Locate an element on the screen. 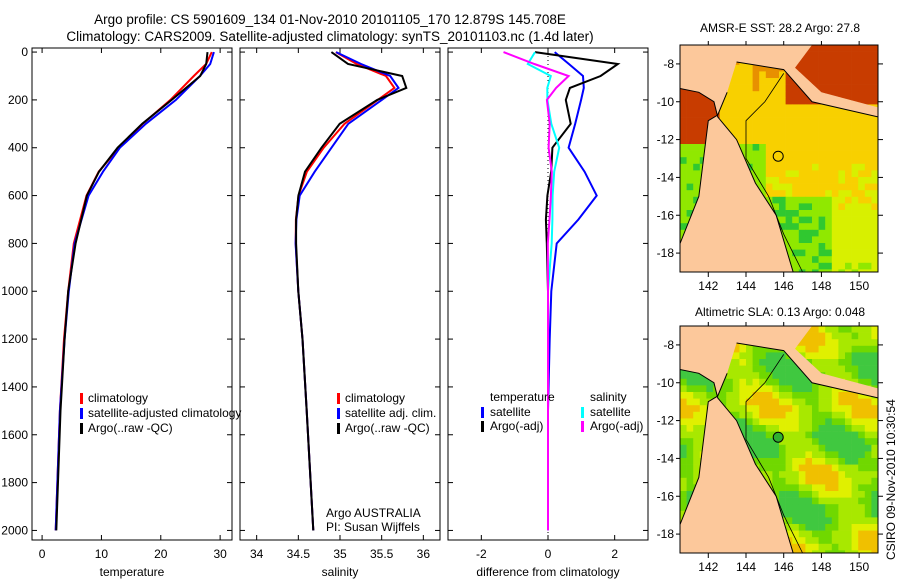 Image resolution: width=900 pixels, height=580 pixels. y-tick-label: -12 is located at coordinates (666, 421).